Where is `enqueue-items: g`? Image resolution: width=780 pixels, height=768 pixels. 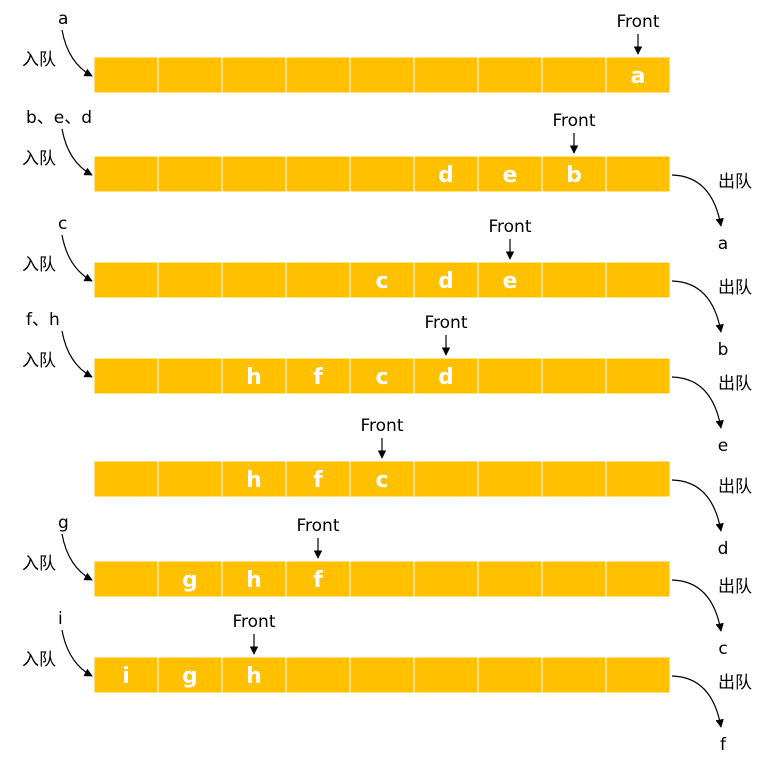 enqueue-items: g is located at coordinates (63, 523).